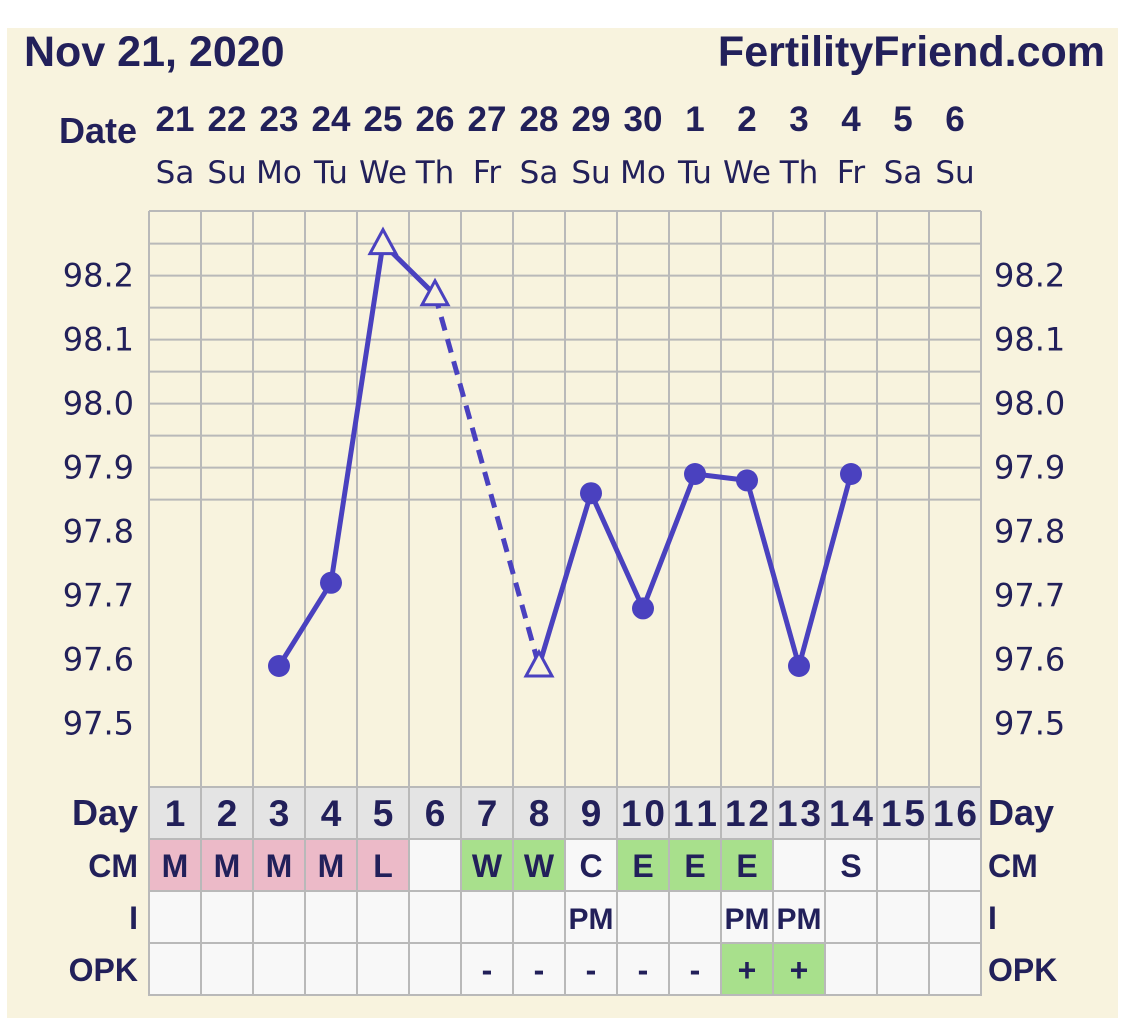  I want to click on date-label: 23, so click(279, 119).